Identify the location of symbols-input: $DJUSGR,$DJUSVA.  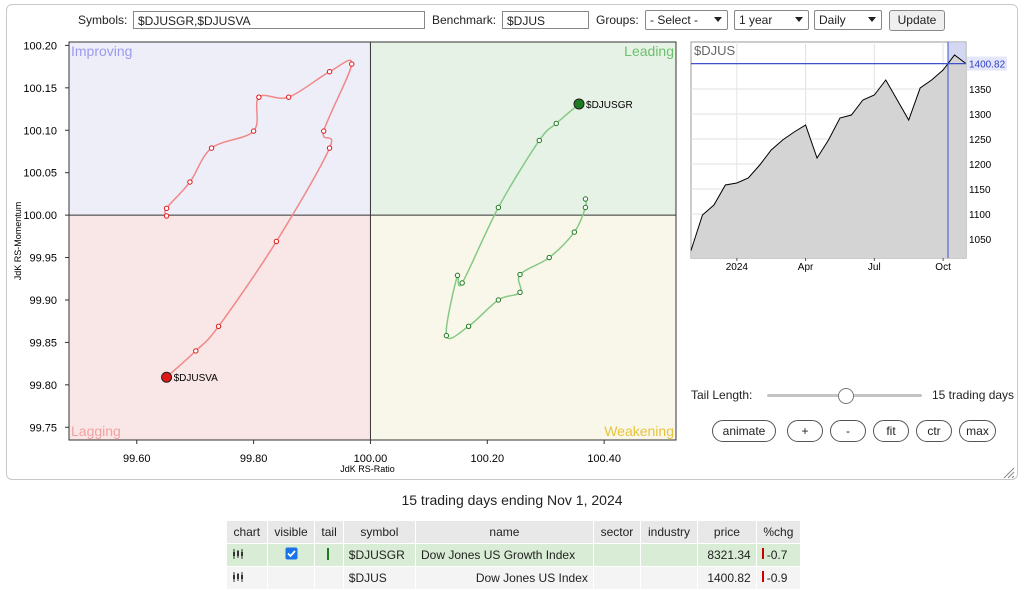
(279, 20).